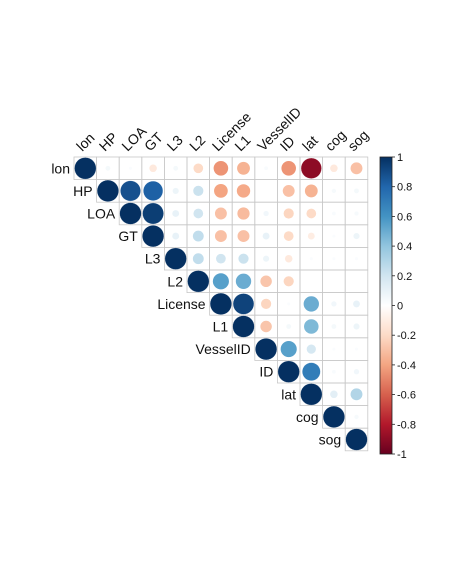  Describe the element at coordinates (334, 236) in the screenshot. I see `corr-circle-GT-cog` at that location.